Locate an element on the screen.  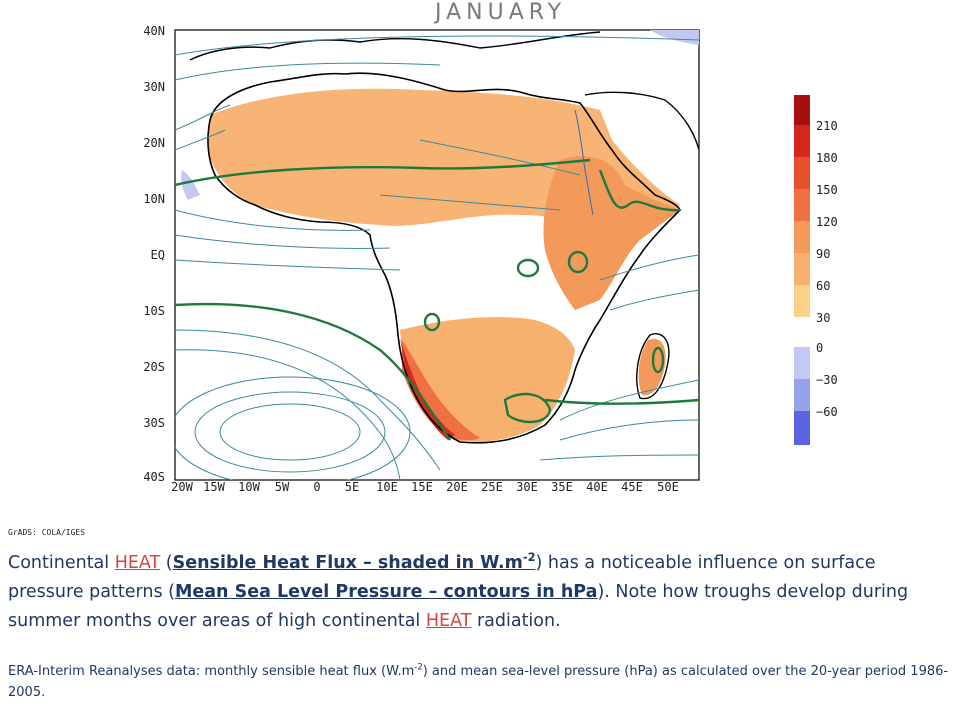
caption-text: Continental is located at coordinates (61, 563).